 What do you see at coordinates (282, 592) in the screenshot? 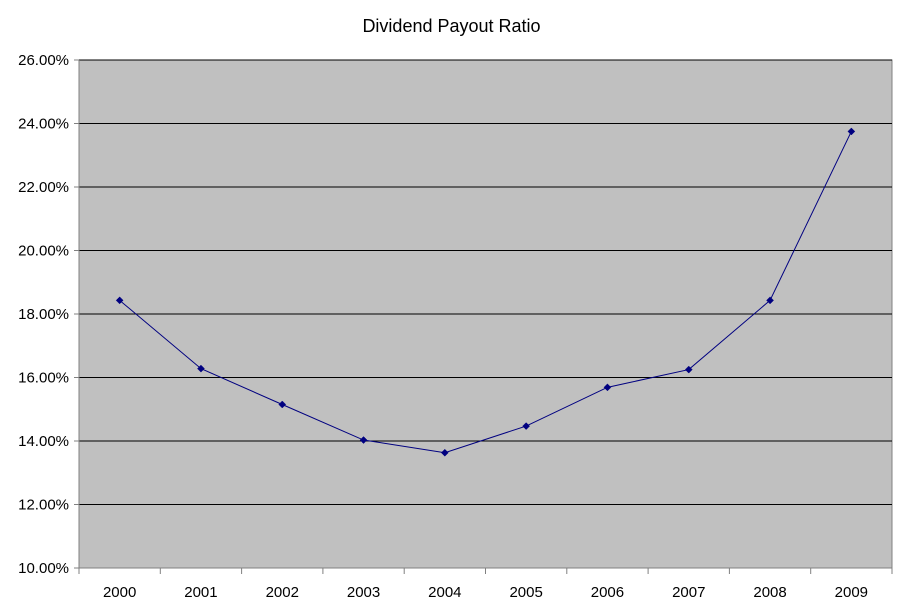
I see `x-tick-label: 2002` at bounding box center [282, 592].